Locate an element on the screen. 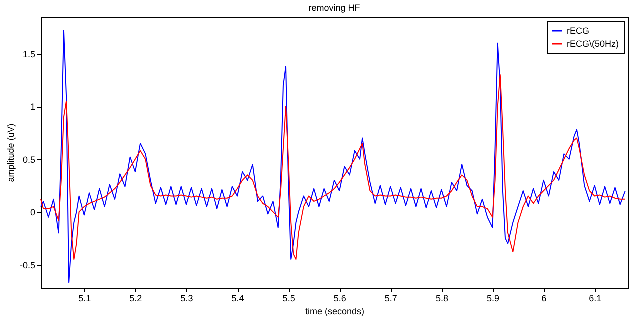 The image size is (640, 320). x-tick-label: 5.2 is located at coordinates (136, 299).